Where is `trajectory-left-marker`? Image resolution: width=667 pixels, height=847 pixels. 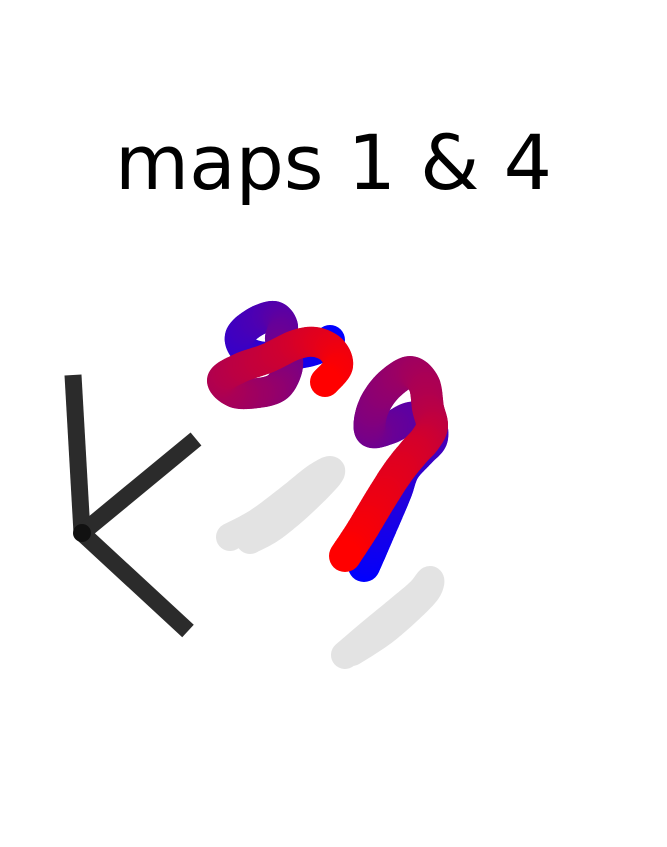 trajectory-left-marker is located at coordinates (325, 382).